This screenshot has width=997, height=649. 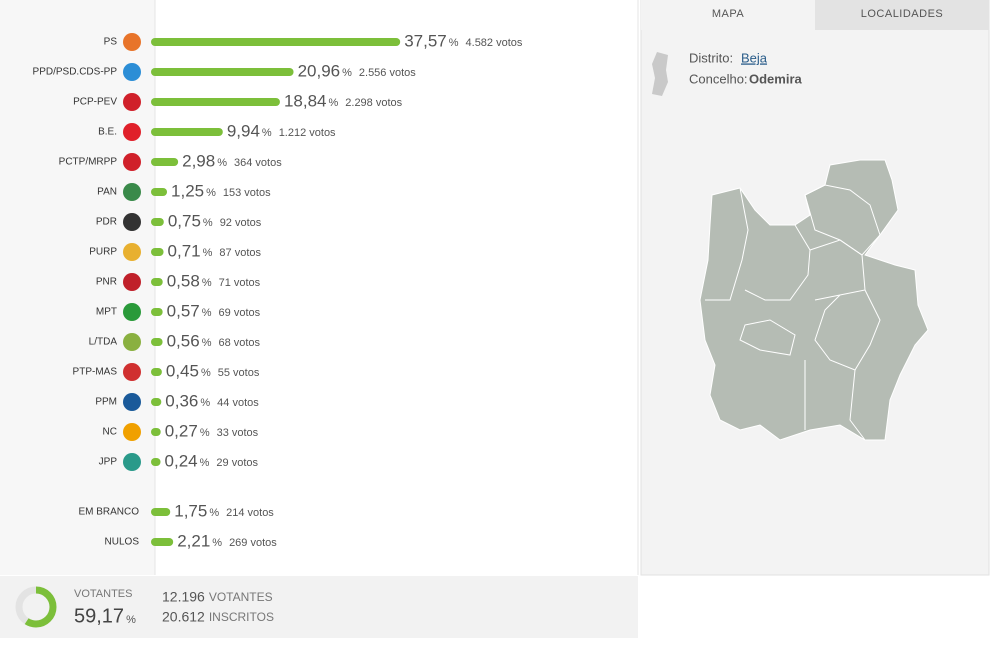 What do you see at coordinates (108, 462) in the screenshot?
I see `party-label: JPP` at bounding box center [108, 462].